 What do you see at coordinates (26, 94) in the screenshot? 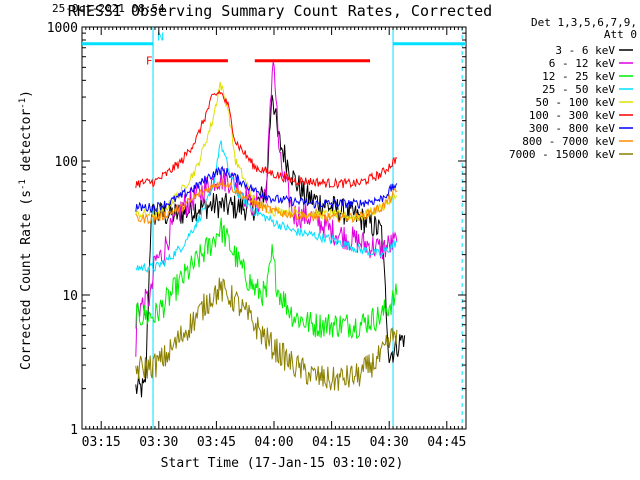
I see `y-axis-label-end: )` at bounding box center [26, 94].